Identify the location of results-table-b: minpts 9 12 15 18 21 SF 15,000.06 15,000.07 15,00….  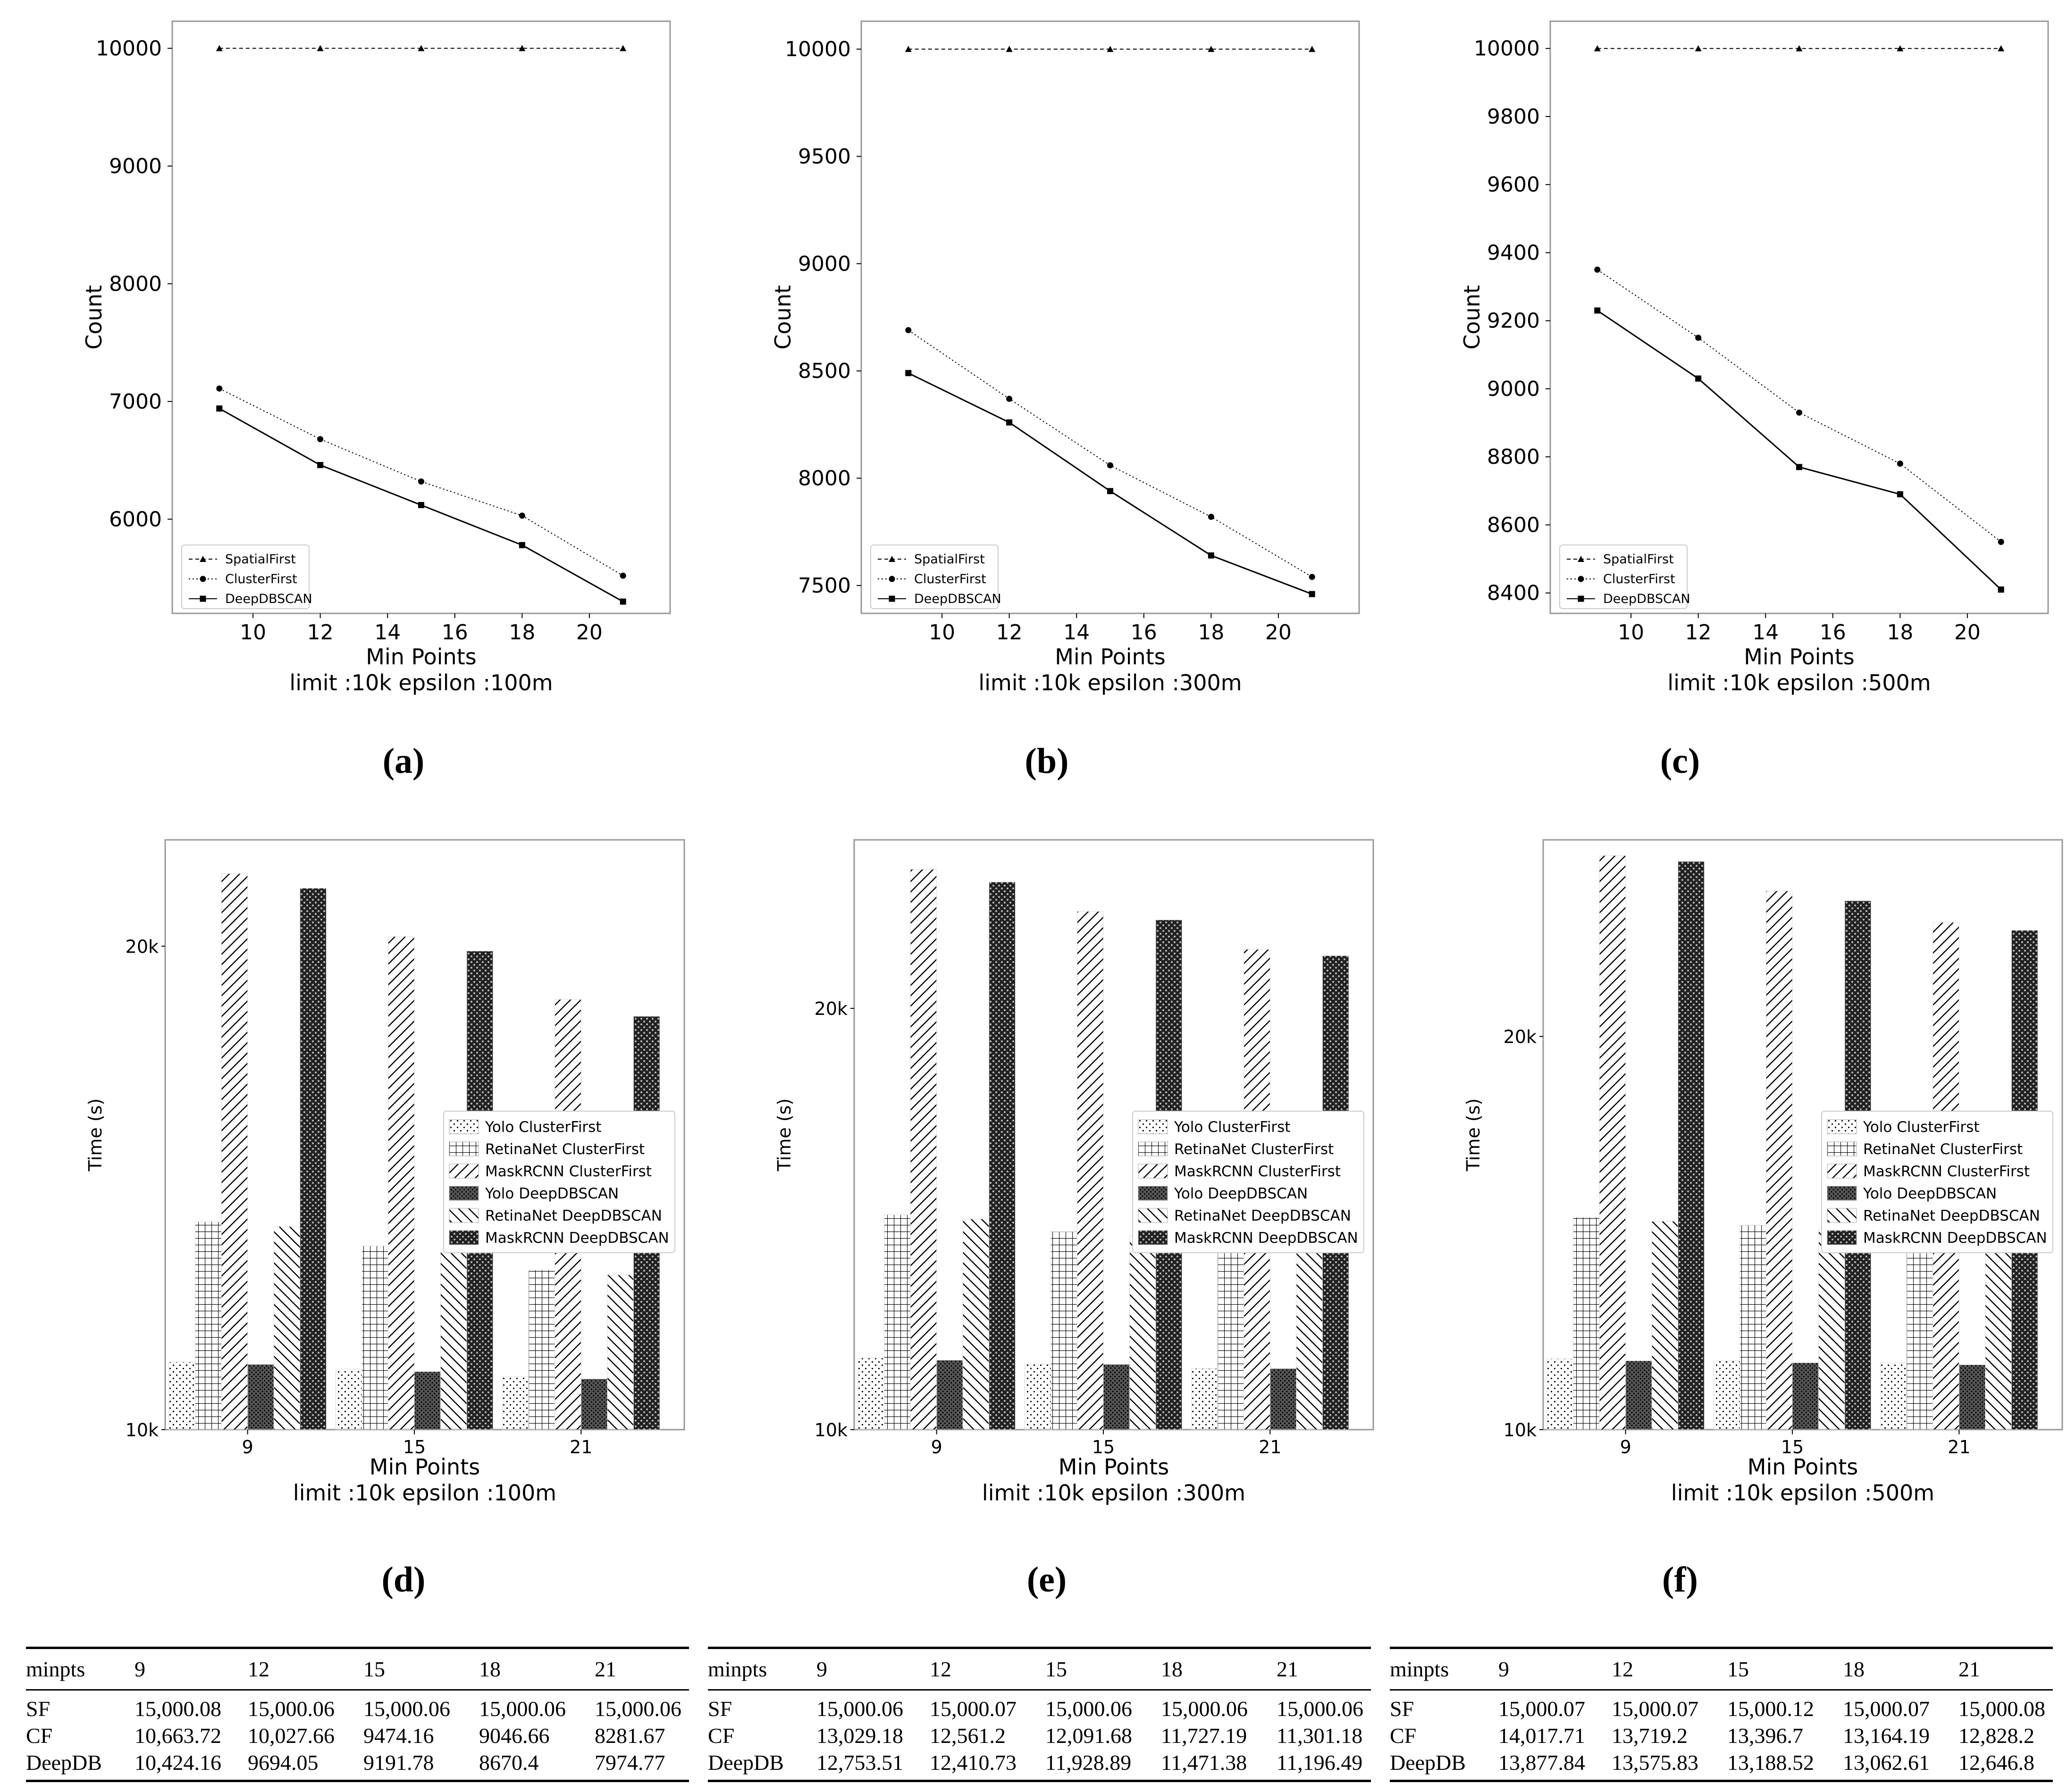
(1039, 1714).